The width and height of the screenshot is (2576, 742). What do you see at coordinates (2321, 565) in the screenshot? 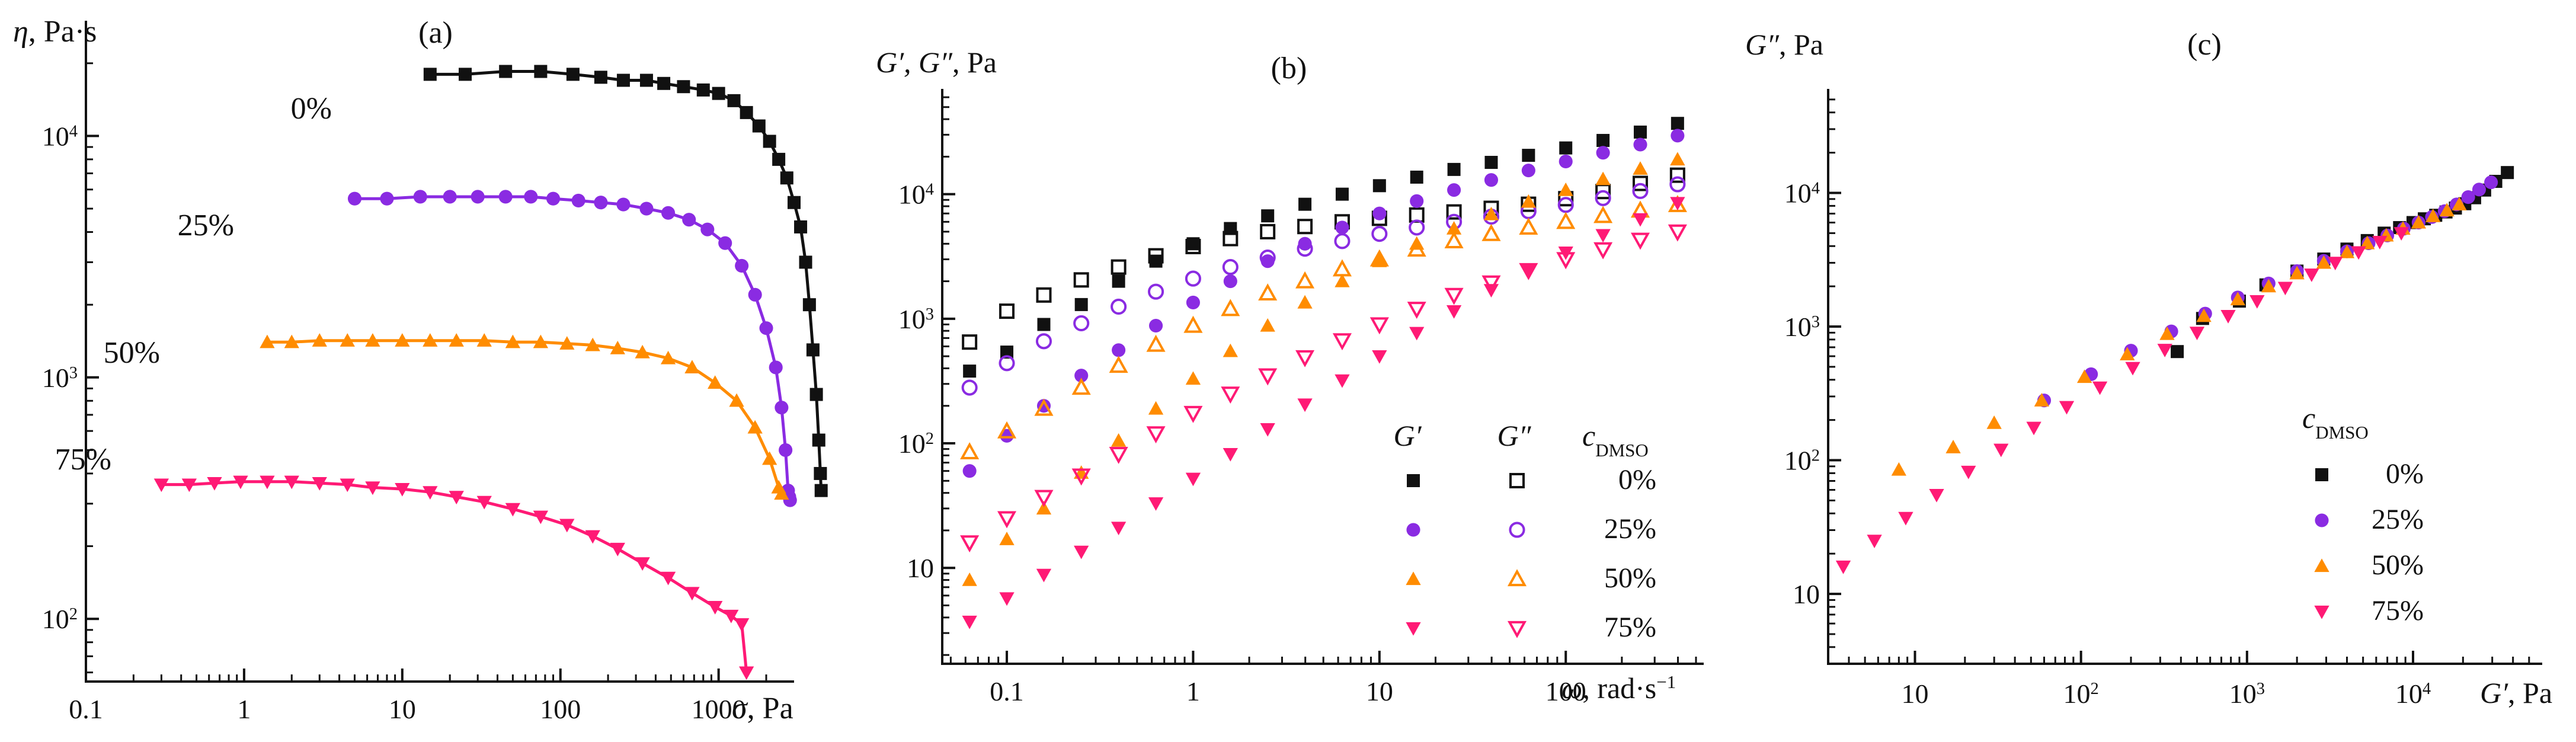
I see `legend-marker-c` at bounding box center [2321, 565].